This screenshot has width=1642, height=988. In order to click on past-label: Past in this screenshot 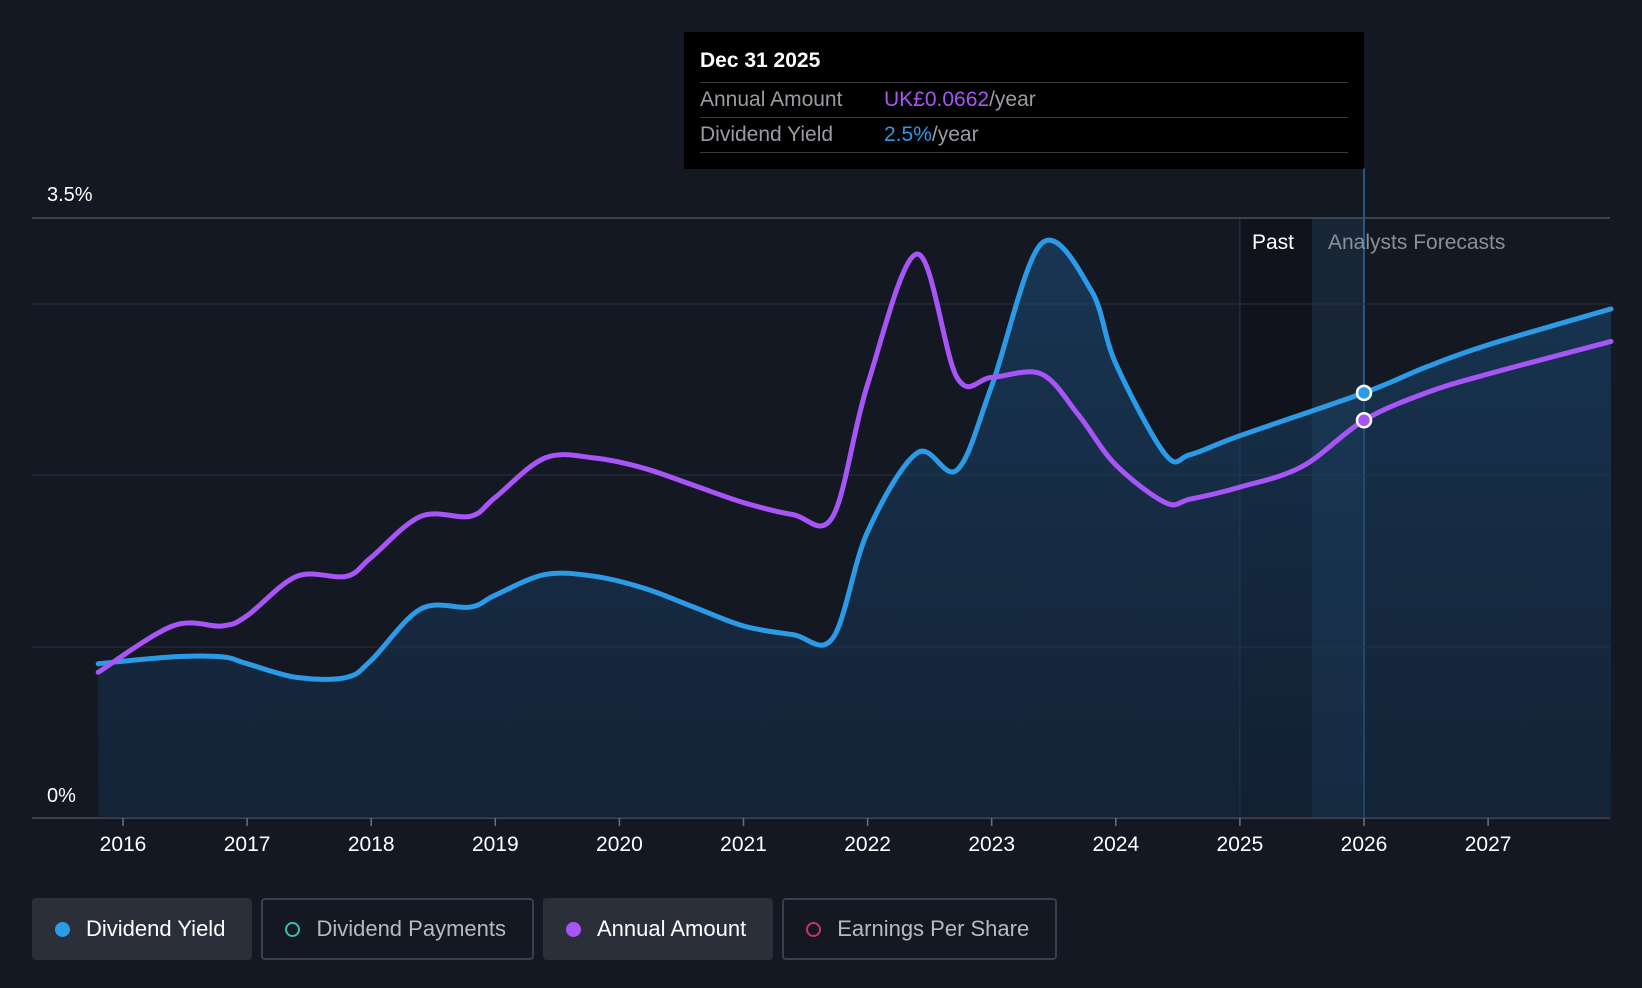, I will do `click(1273, 242)`.